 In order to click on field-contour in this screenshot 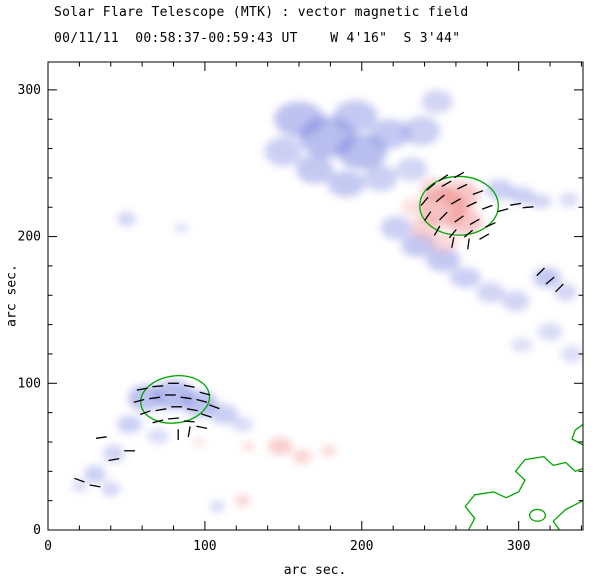, I will do `click(459, 205)`.